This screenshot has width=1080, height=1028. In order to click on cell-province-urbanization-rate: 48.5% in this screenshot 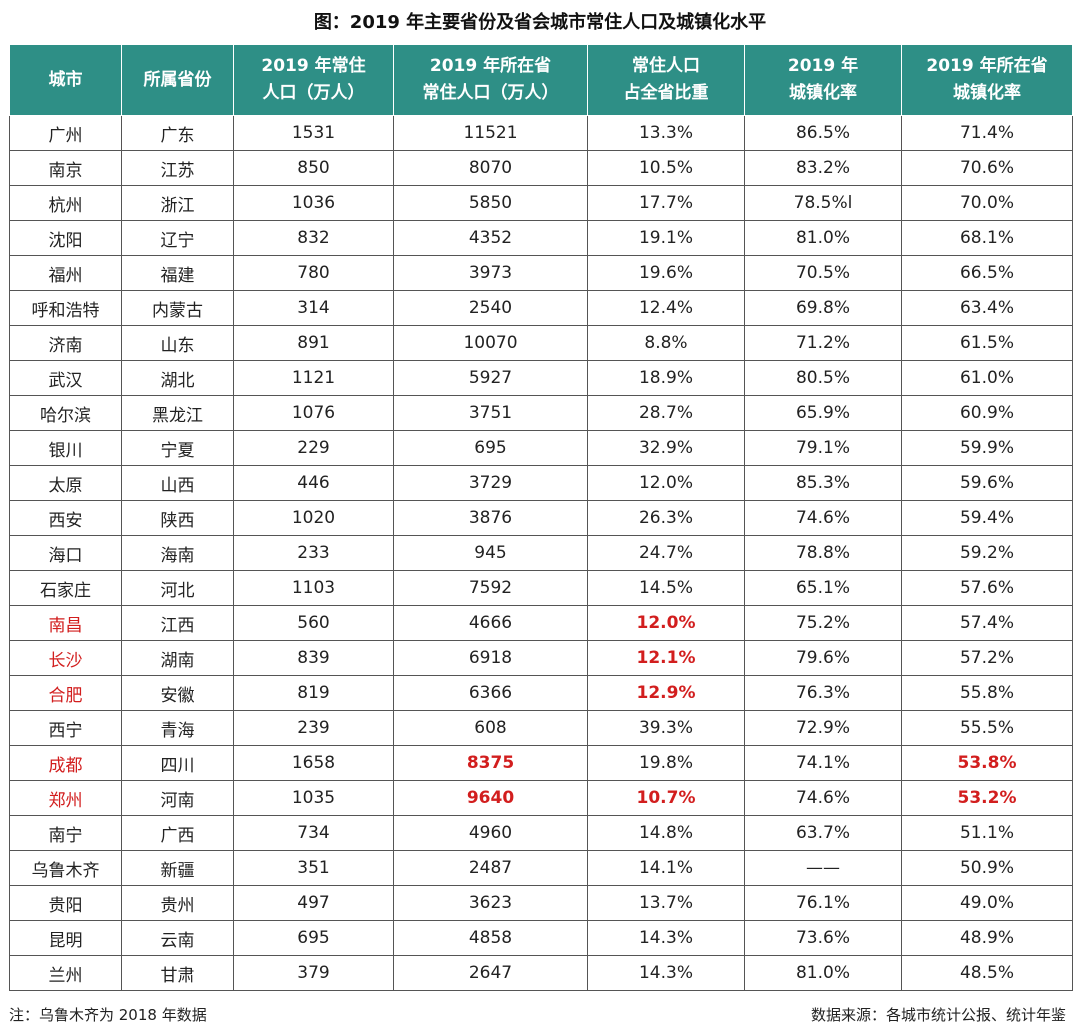, I will do `click(987, 973)`.